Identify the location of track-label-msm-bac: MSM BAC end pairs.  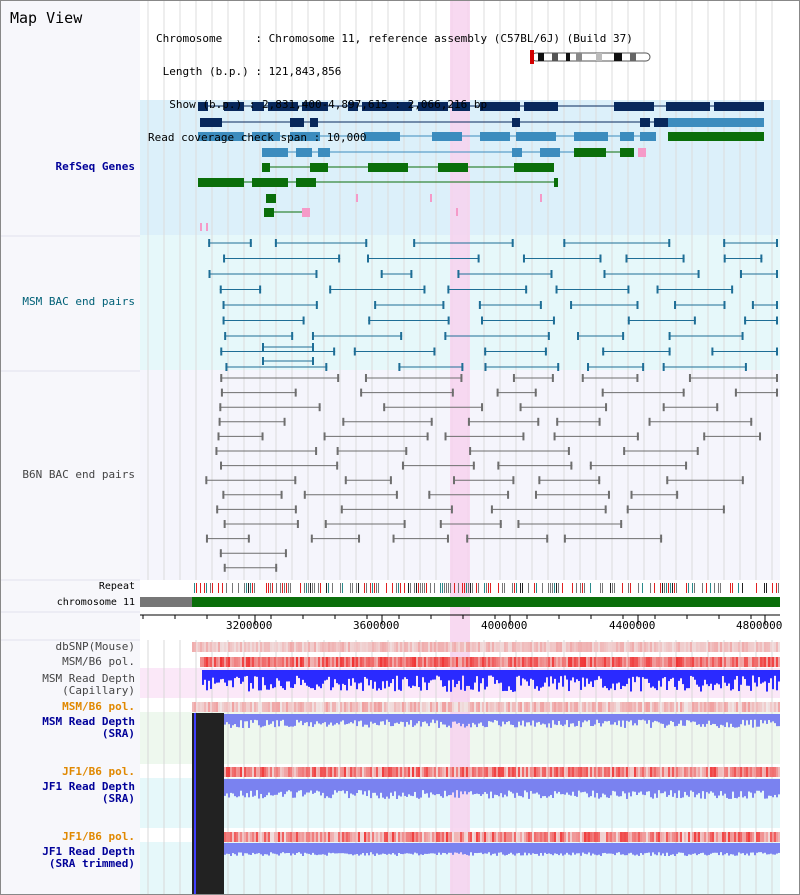
(78, 301).